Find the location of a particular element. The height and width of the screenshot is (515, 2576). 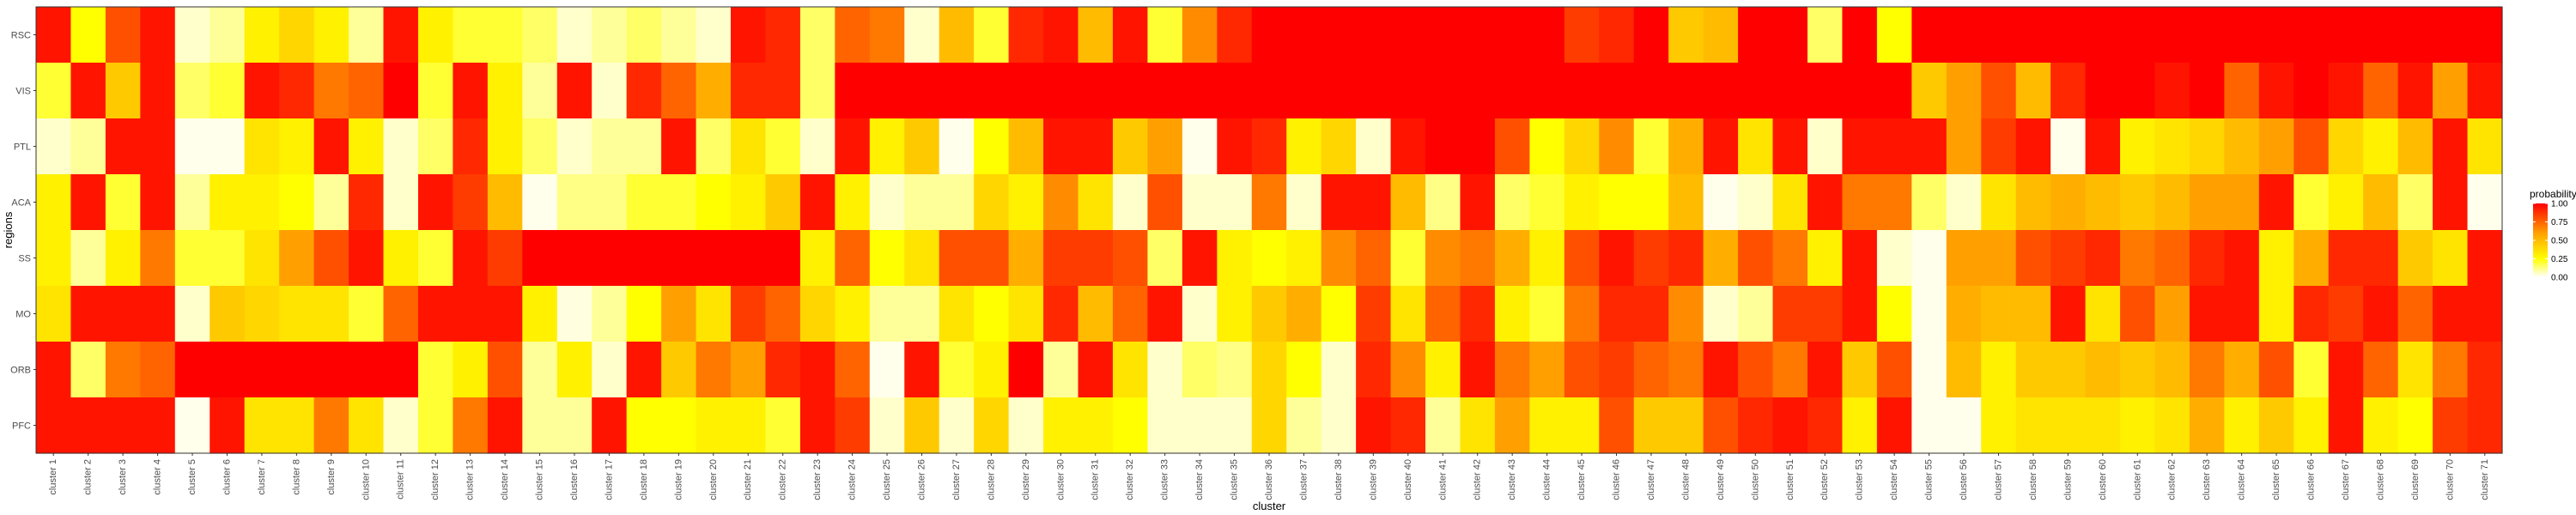

x-tick-label: cluster 22 is located at coordinates (783, 479).